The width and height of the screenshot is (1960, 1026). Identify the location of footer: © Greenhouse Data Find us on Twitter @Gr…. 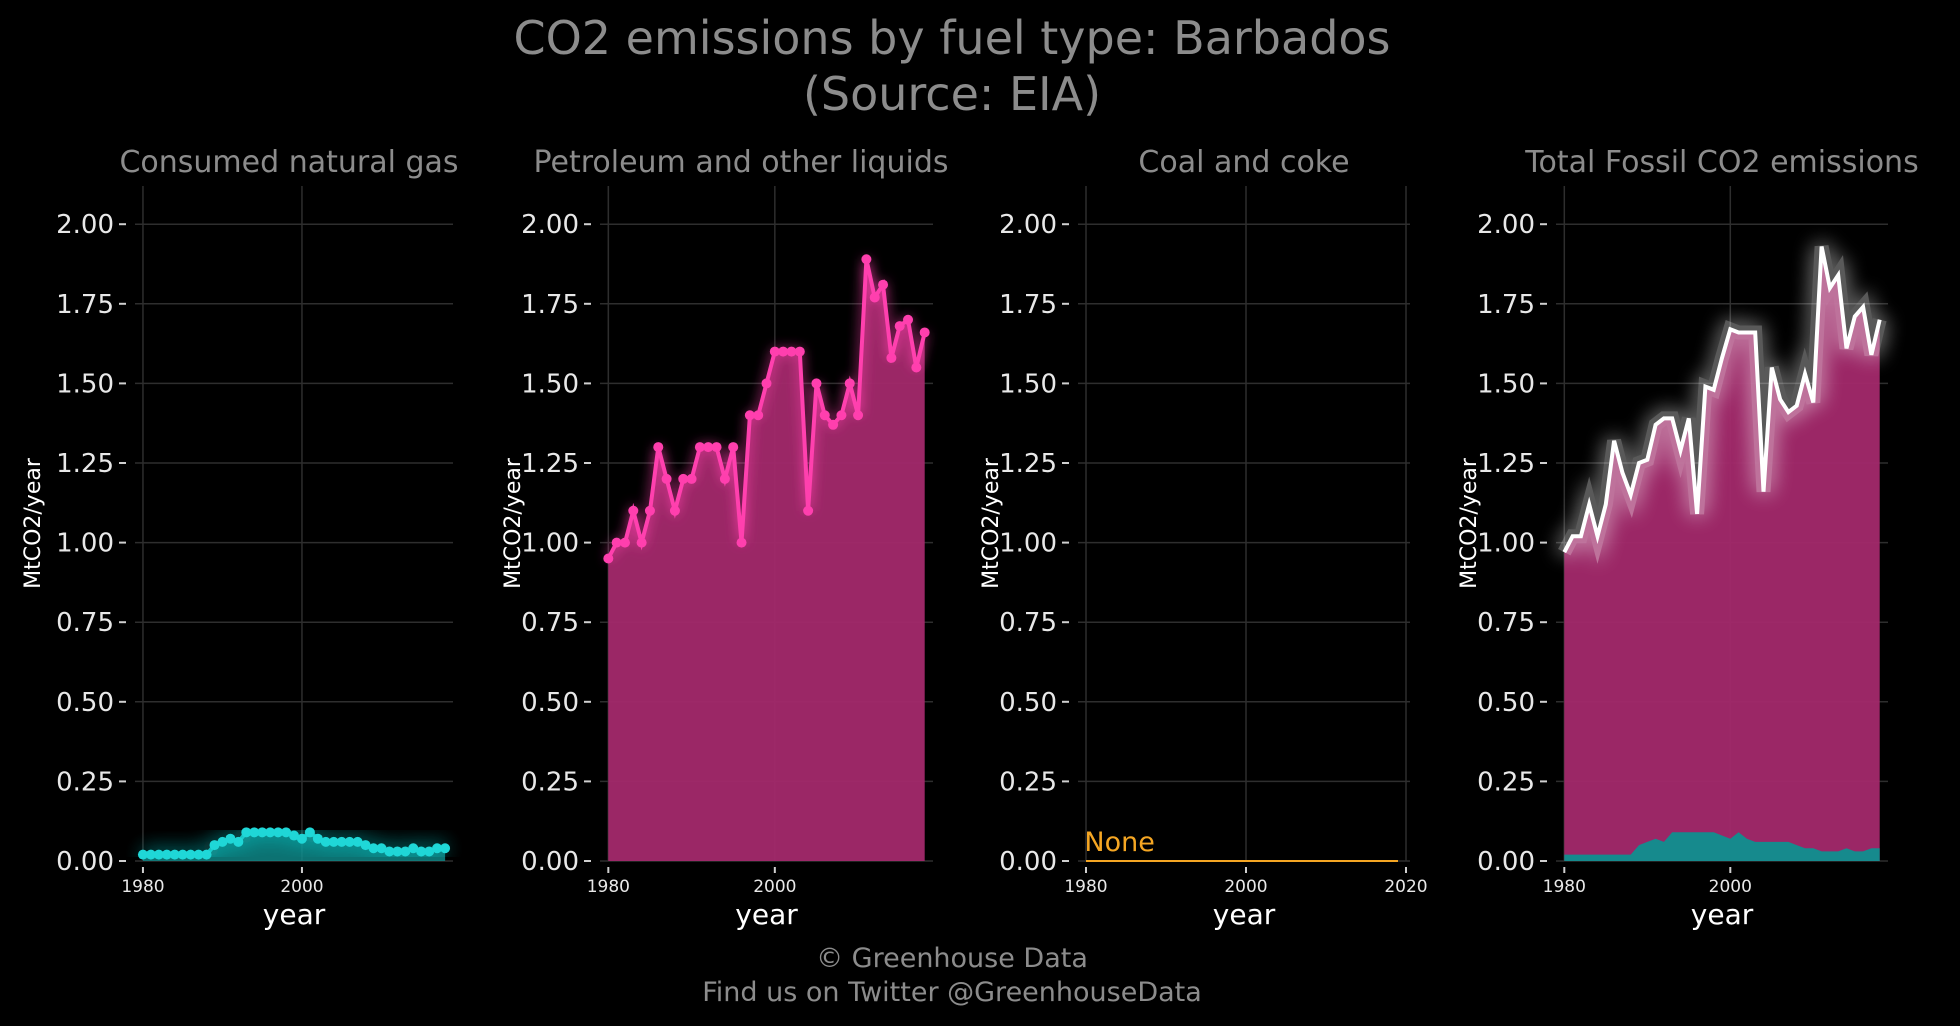
(952, 976).